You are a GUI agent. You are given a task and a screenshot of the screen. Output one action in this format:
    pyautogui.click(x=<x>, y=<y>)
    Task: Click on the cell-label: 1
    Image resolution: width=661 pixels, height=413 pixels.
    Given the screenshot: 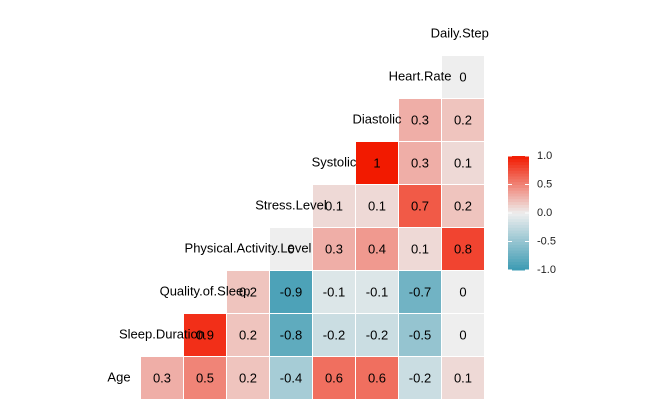 What is the action you would take?
    pyautogui.click(x=376, y=162)
    